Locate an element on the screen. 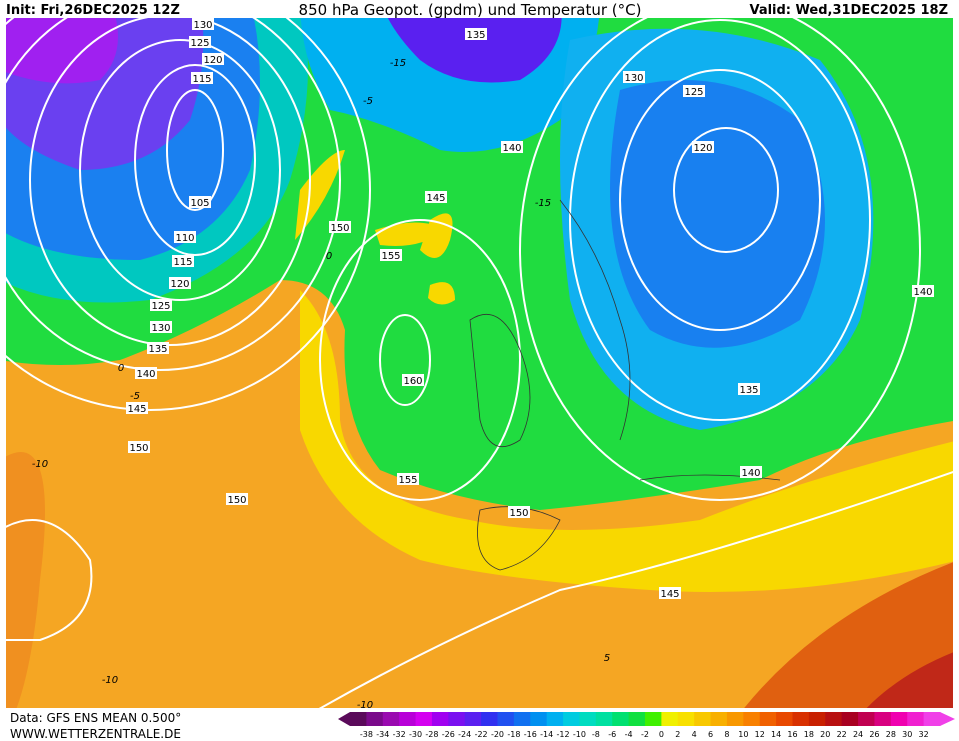 Image resolution: width=959 pixels, height=741 pixels. colorbar-label: -38 is located at coordinates (366, 734).